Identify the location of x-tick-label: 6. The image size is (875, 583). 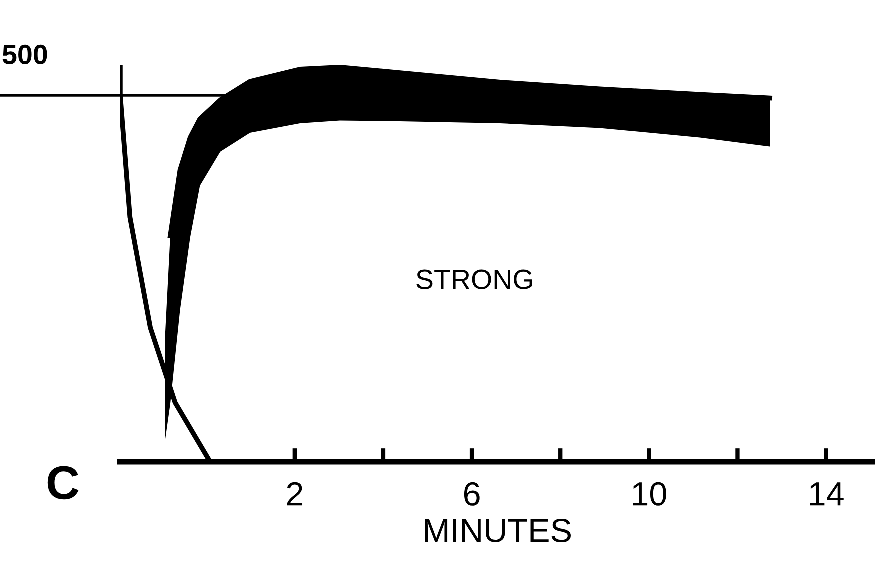
(472, 494).